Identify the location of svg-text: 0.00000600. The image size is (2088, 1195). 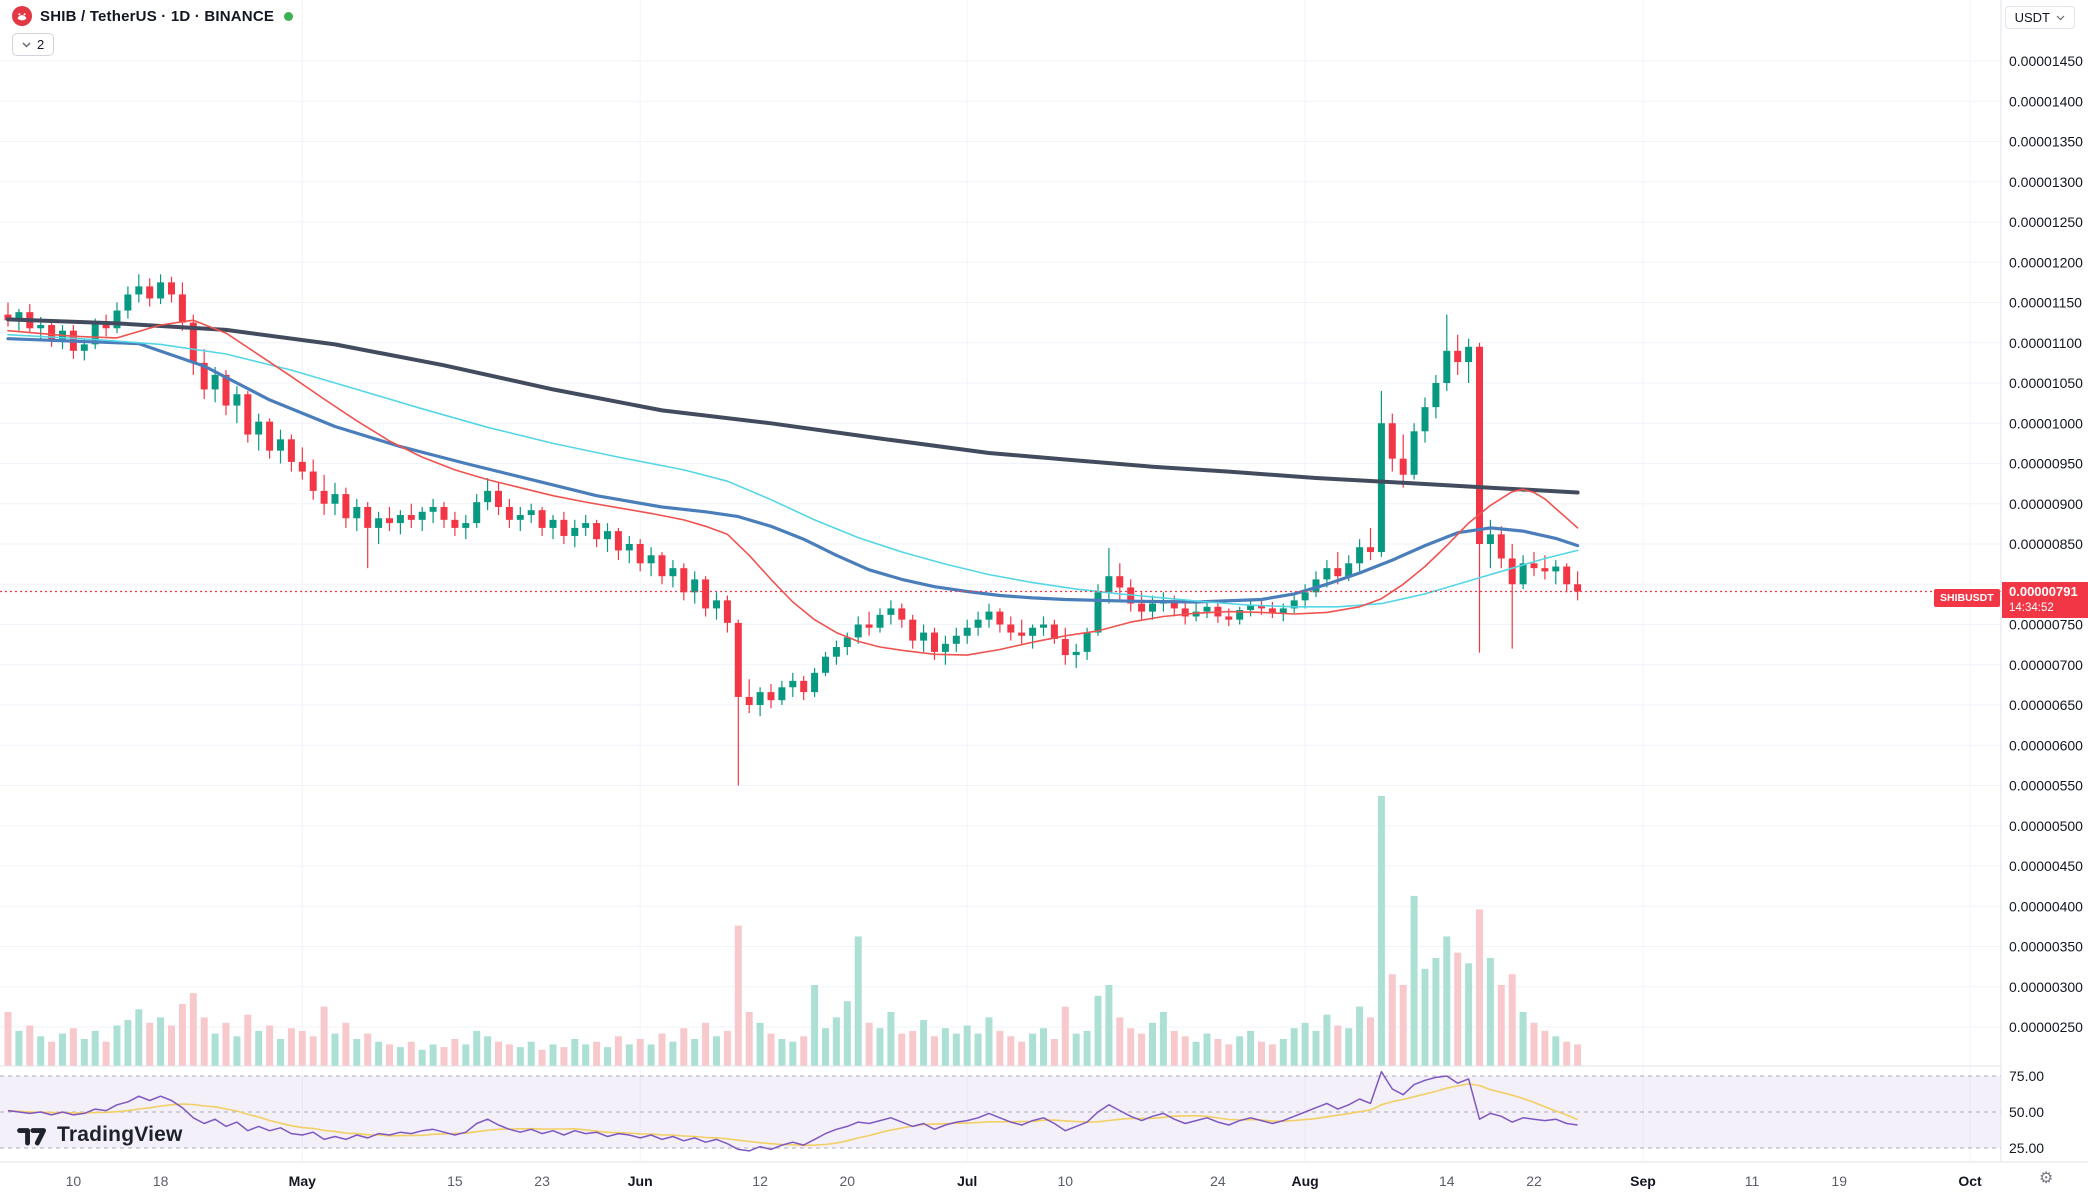
(2046, 745).